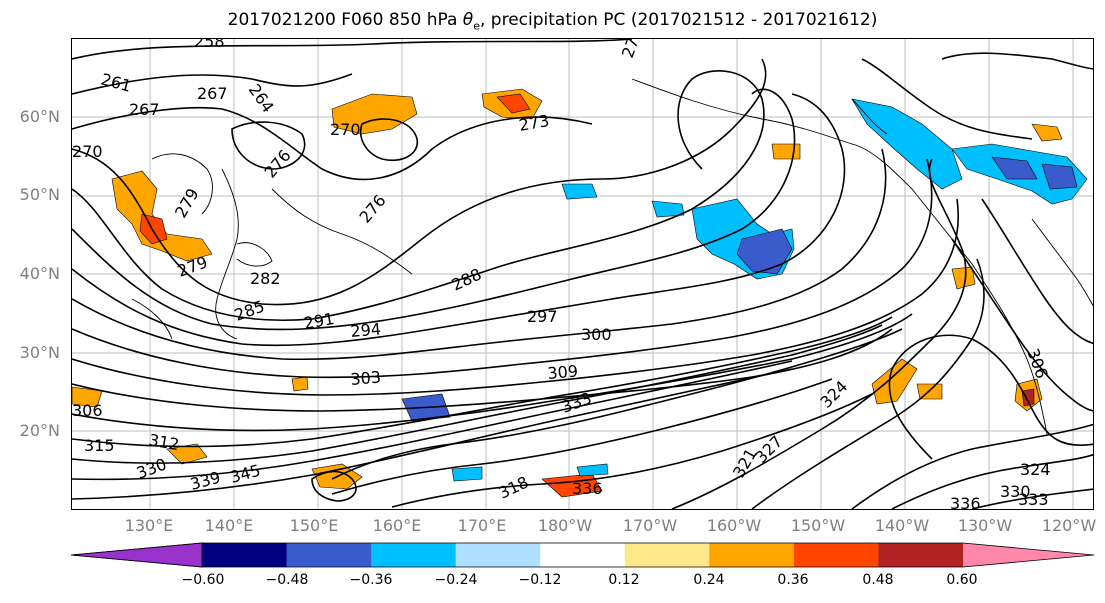 This screenshot has height=603, width=1105. I want to click on contour-label: 333, so click(1033, 499).